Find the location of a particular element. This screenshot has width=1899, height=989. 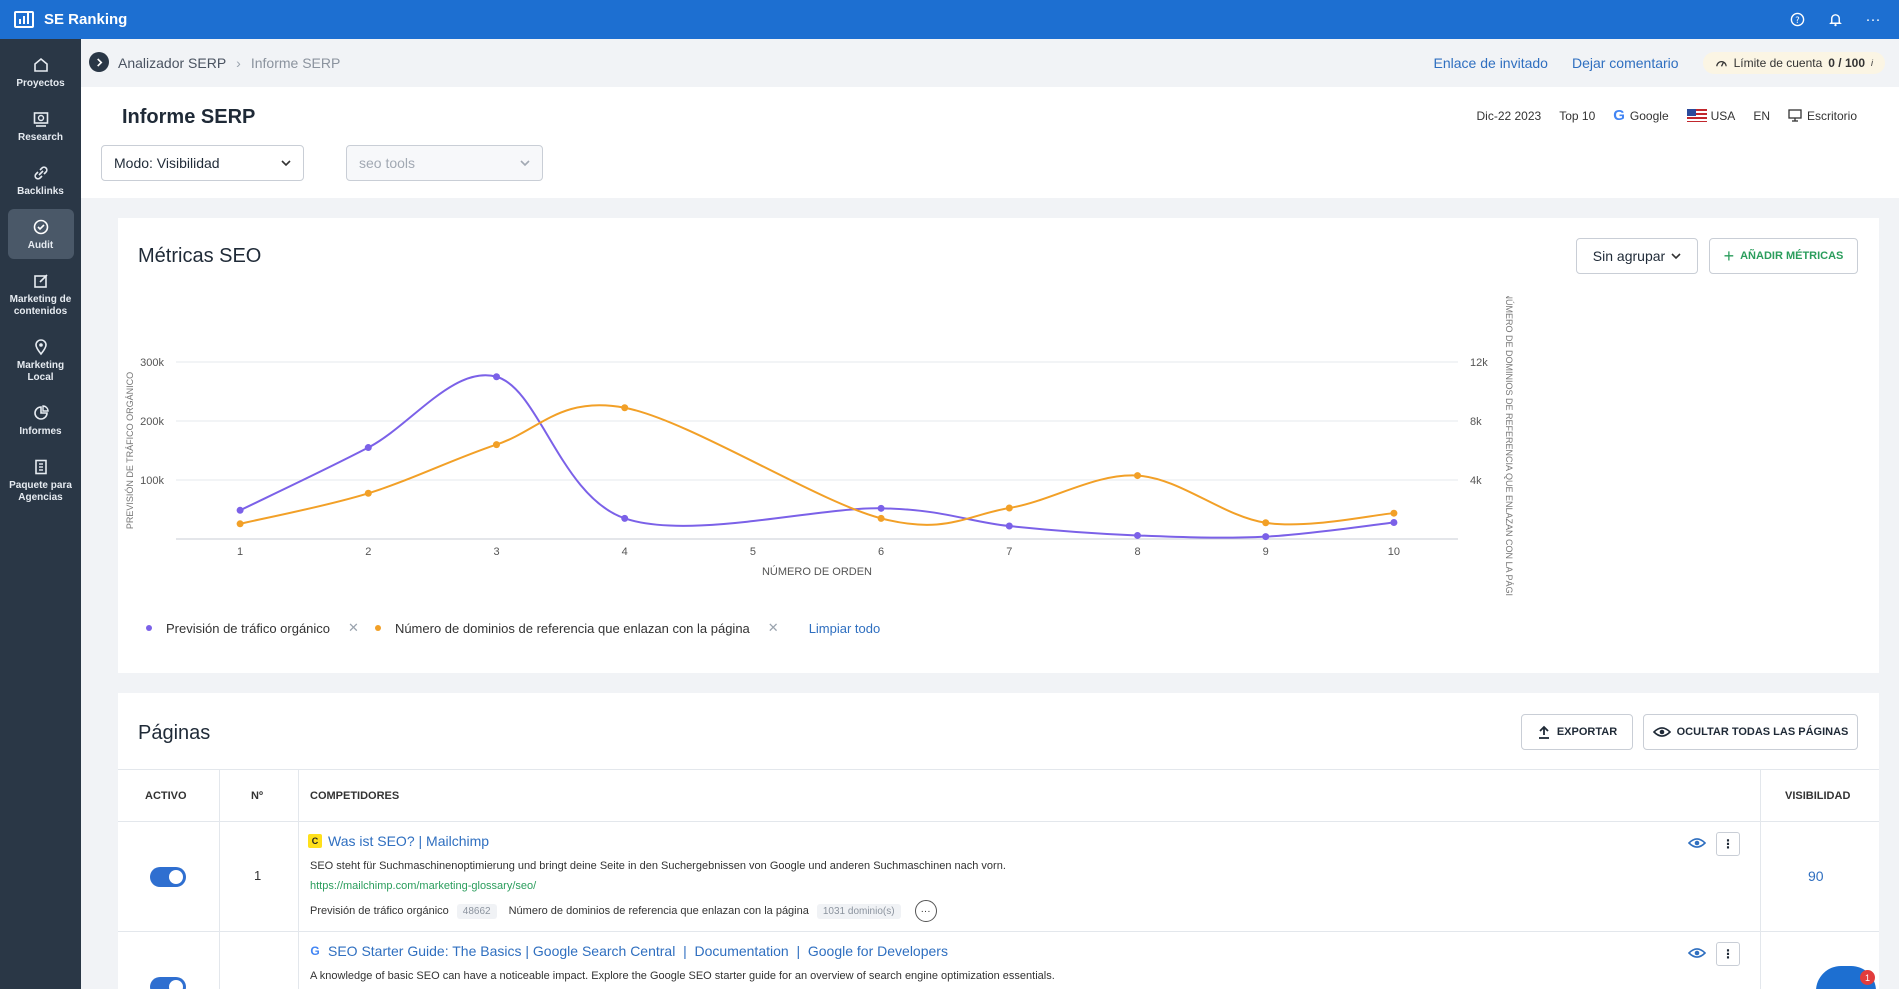

metrics-title: Métricas SEO is located at coordinates (200, 256).